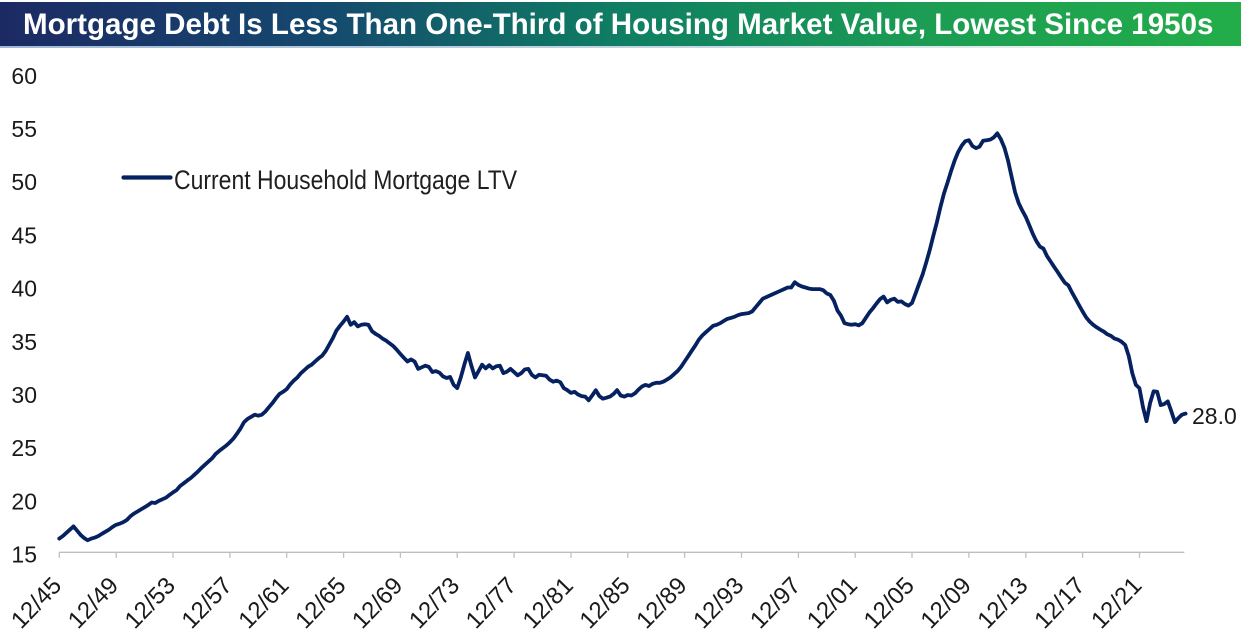 This screenshot has height=632, width=1241. I want to click on svg-text: 12/13, so click(1002, 602).